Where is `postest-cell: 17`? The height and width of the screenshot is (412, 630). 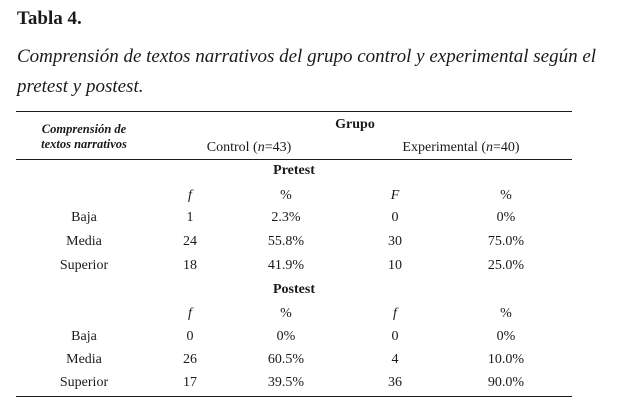 postest-cell: 17 is located at coordinates (190, 382).